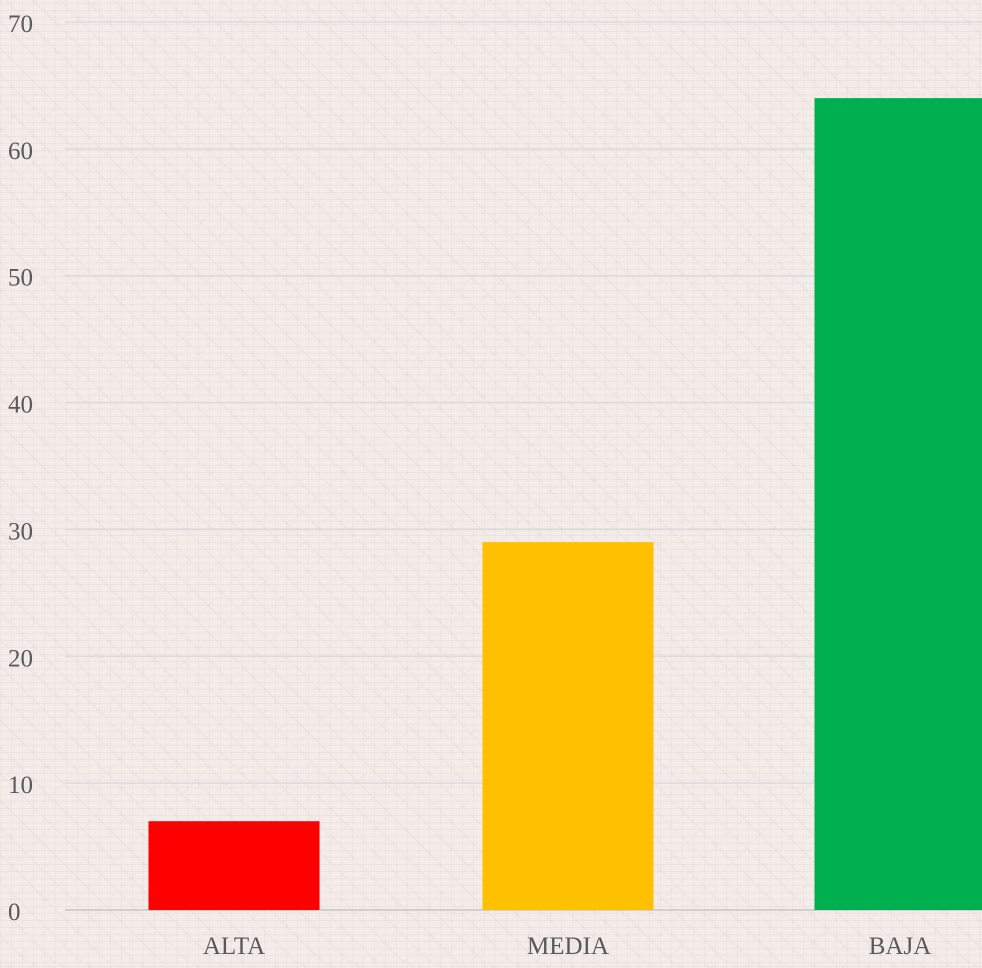 The image size is (982, 968). I want to click on x-tick-label-baja: BAJA, so click(900, 946).